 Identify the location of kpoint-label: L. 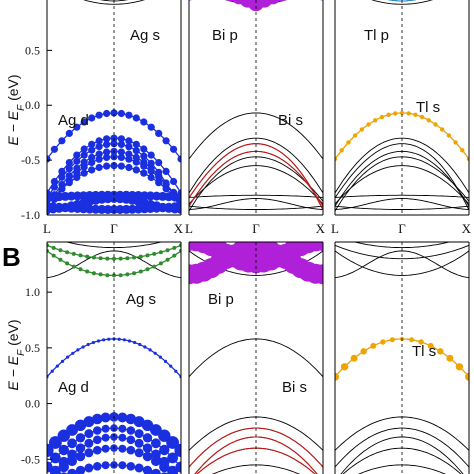
(189, 228).